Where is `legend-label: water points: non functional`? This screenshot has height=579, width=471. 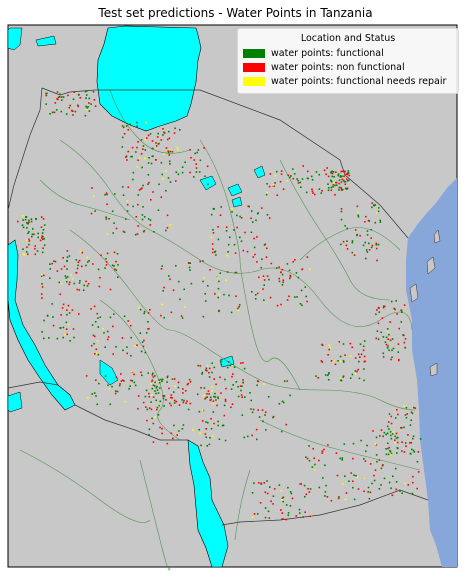
legend-label: water points: non functional is located at coordinates (338, 67).